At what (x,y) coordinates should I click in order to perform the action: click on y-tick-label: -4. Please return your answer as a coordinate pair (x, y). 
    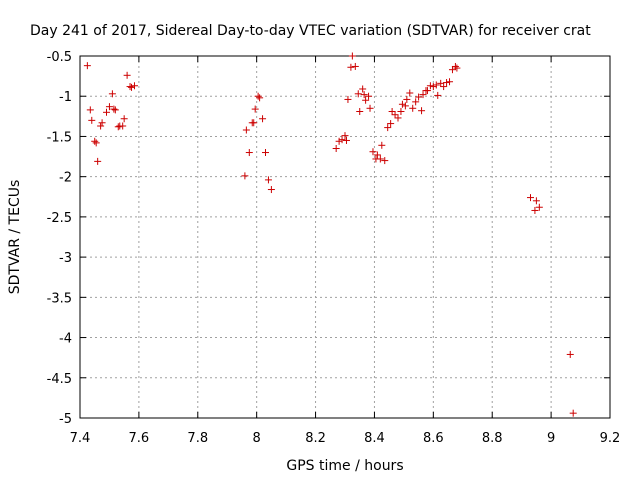
    Looking at the image, I should click on (65, 339).